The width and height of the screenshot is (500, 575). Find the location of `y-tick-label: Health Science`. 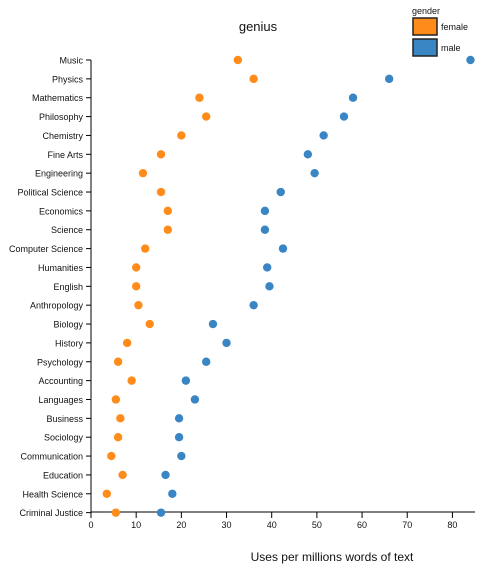

y-tick-label: Health Science is located at coordinates (52, 494).